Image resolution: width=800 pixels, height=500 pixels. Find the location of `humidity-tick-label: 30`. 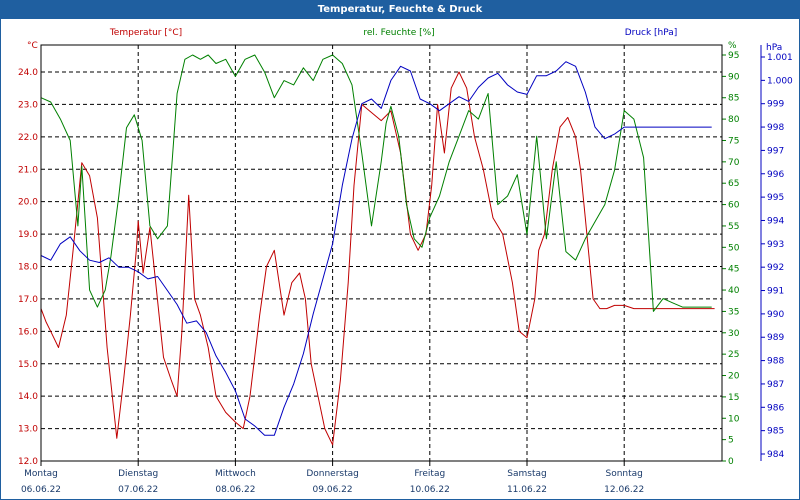

humidity-tick-label: 30 is located at coordinates (734, 334).